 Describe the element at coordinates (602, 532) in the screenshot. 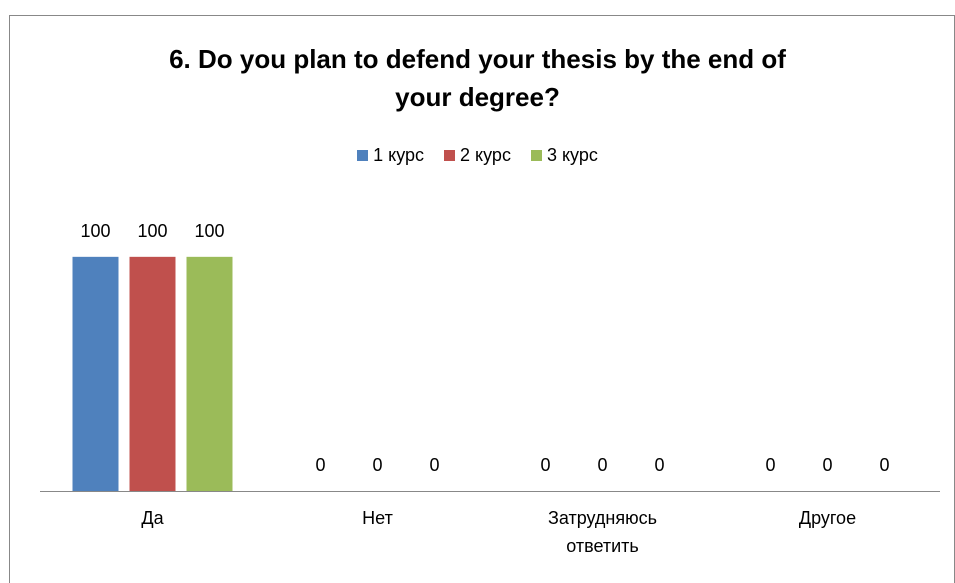

I see `x-tick-label: Затрудняюсь ответить` at that location.